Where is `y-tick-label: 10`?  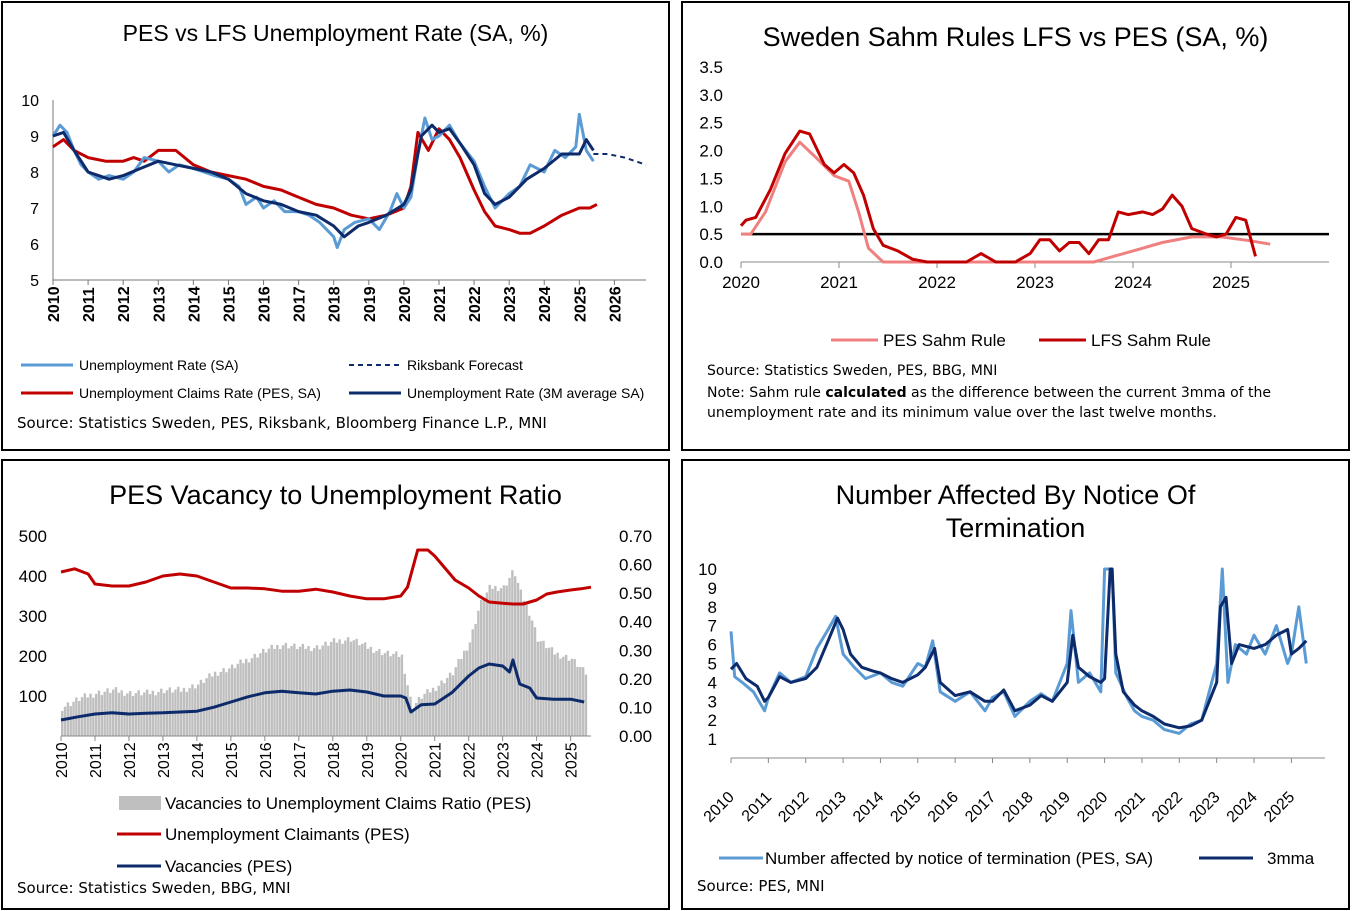 y-tick-label: 10 is located at coordinates (30, 101).